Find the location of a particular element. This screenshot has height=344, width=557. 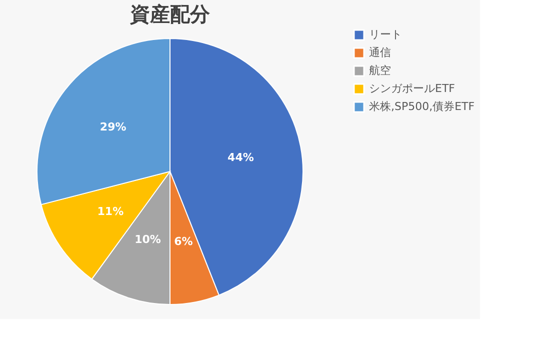

legend-label: 航空 is located at coordinates (380, 70).